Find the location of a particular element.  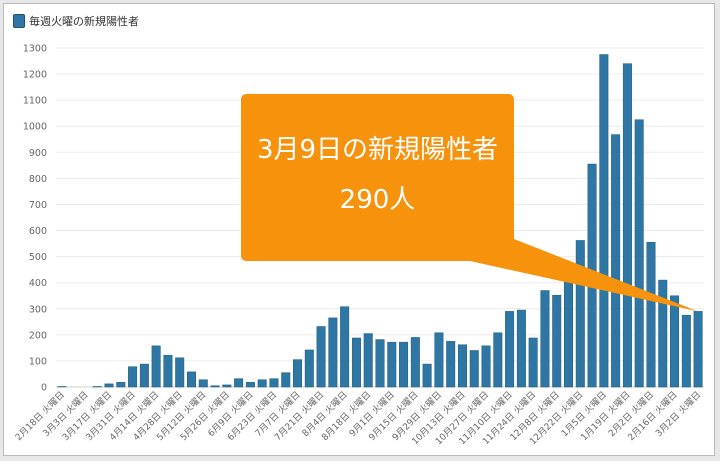

y-tick-label: 800 is located at coordinates (38, 179).